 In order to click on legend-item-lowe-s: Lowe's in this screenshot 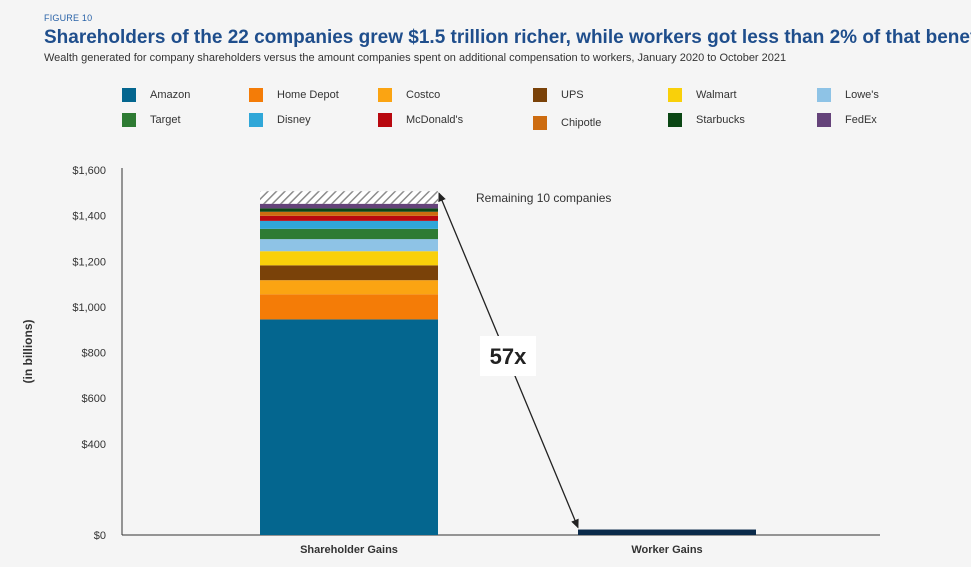, I will do `click(848, 95)`.